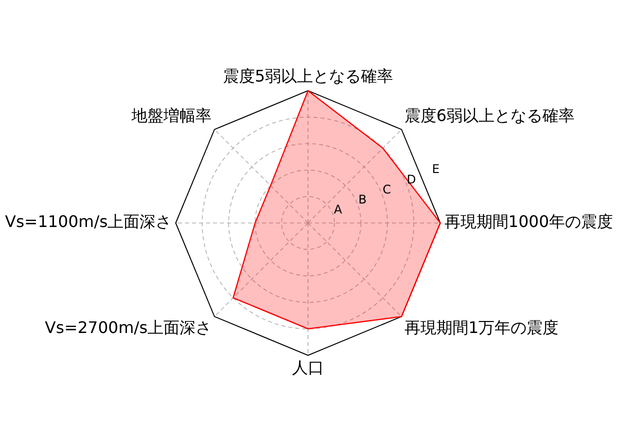 This screenshot has height=446, width=618. What do you see at coordinates (481, 328) in the screenshot?
I see `spoke-label: 再現期間1万年の震度` at bounding box center [481, 328].